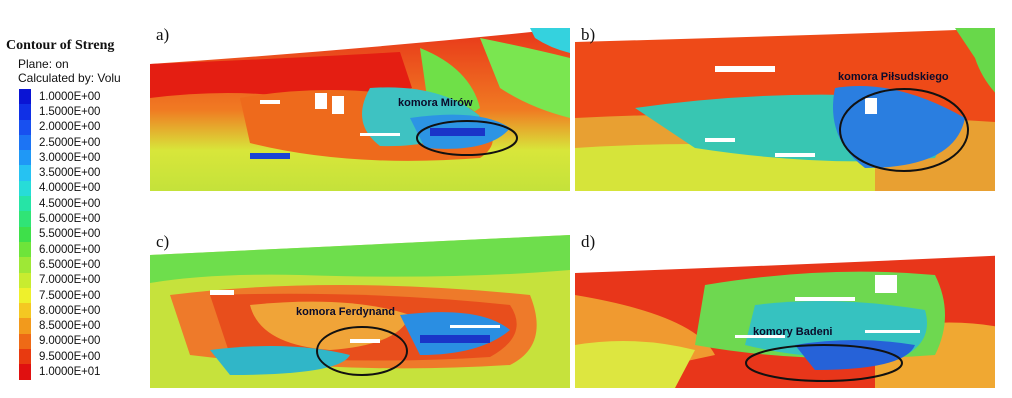 Image resolution: width=1012 pixels, height=398 pixels. I want to click on legend-value: 3.0000E+00, so click(70, 157).